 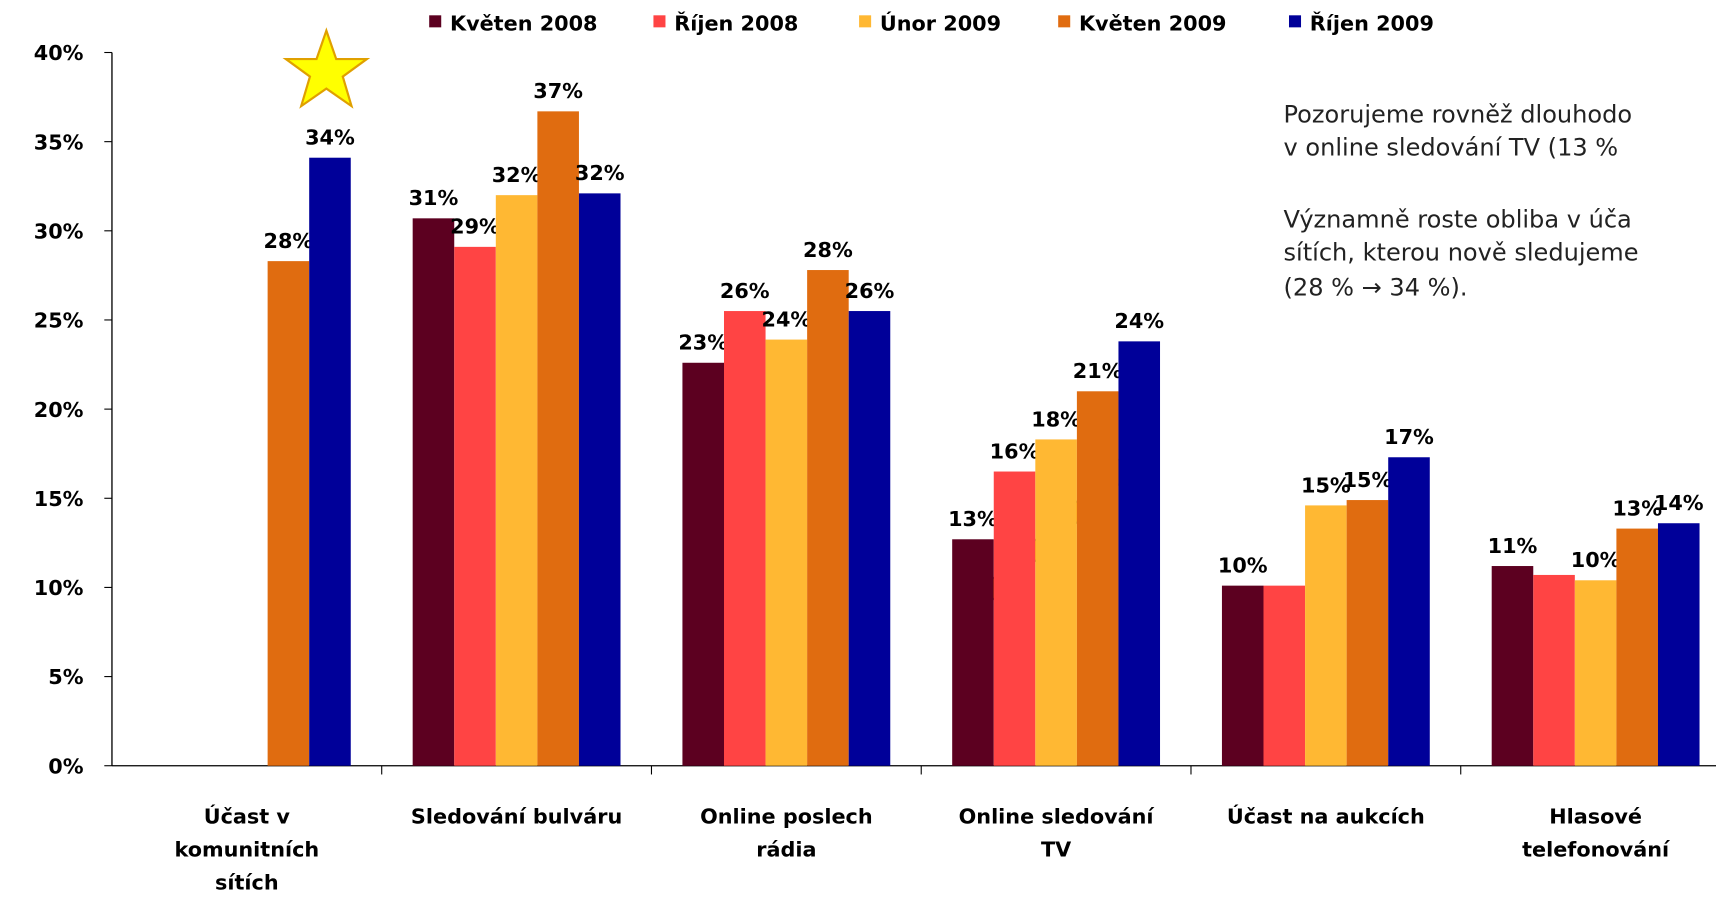 What do you see at coordinates (516, 817) in the screenshot?
I see `x-tick-label: Sledování bulváru` at bounding box center [516, 817].